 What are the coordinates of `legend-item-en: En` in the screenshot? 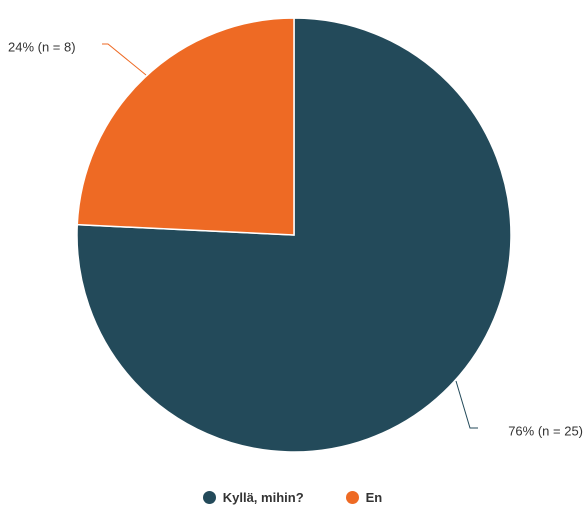 It's located at (364, 497).